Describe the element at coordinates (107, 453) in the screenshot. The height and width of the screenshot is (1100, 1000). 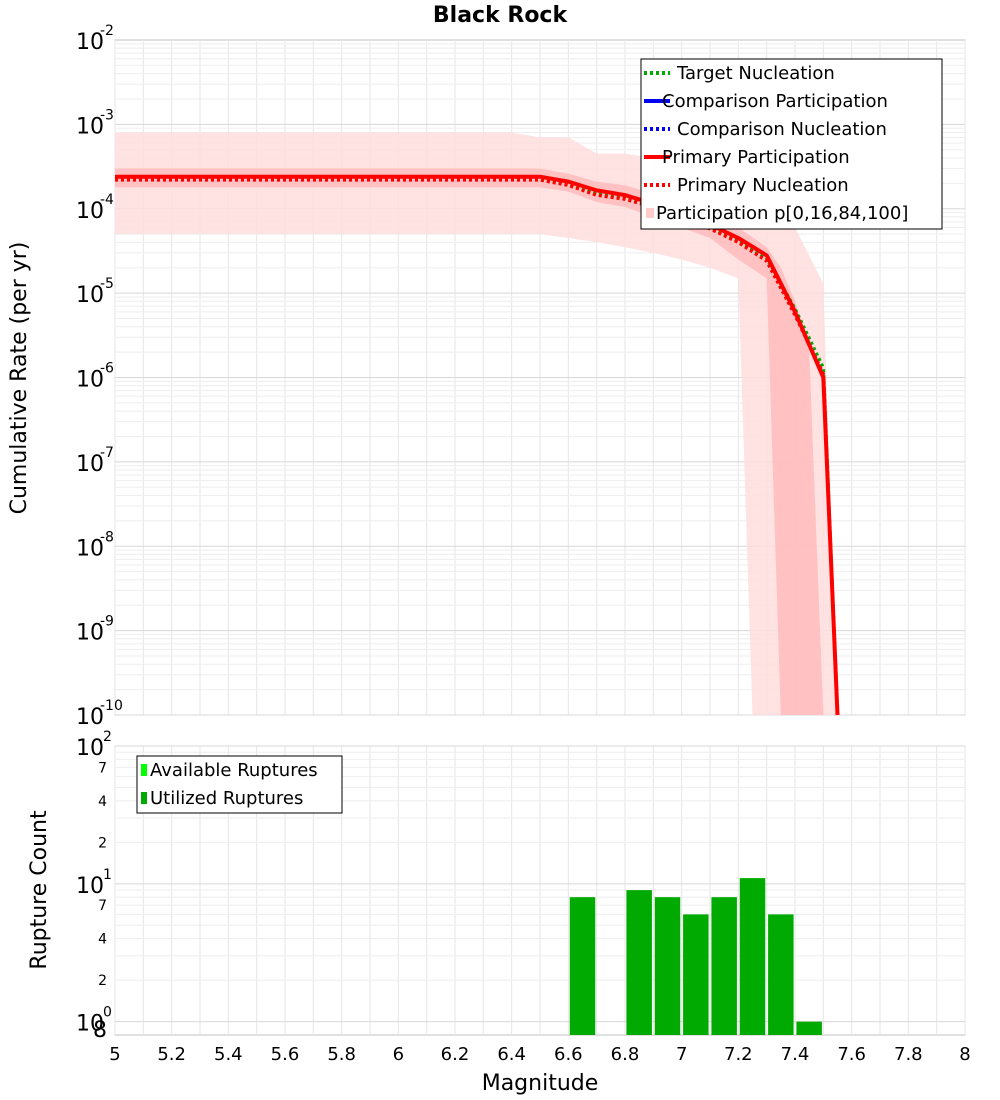
I see `rate-y-tick-exponent: -7` at that location.